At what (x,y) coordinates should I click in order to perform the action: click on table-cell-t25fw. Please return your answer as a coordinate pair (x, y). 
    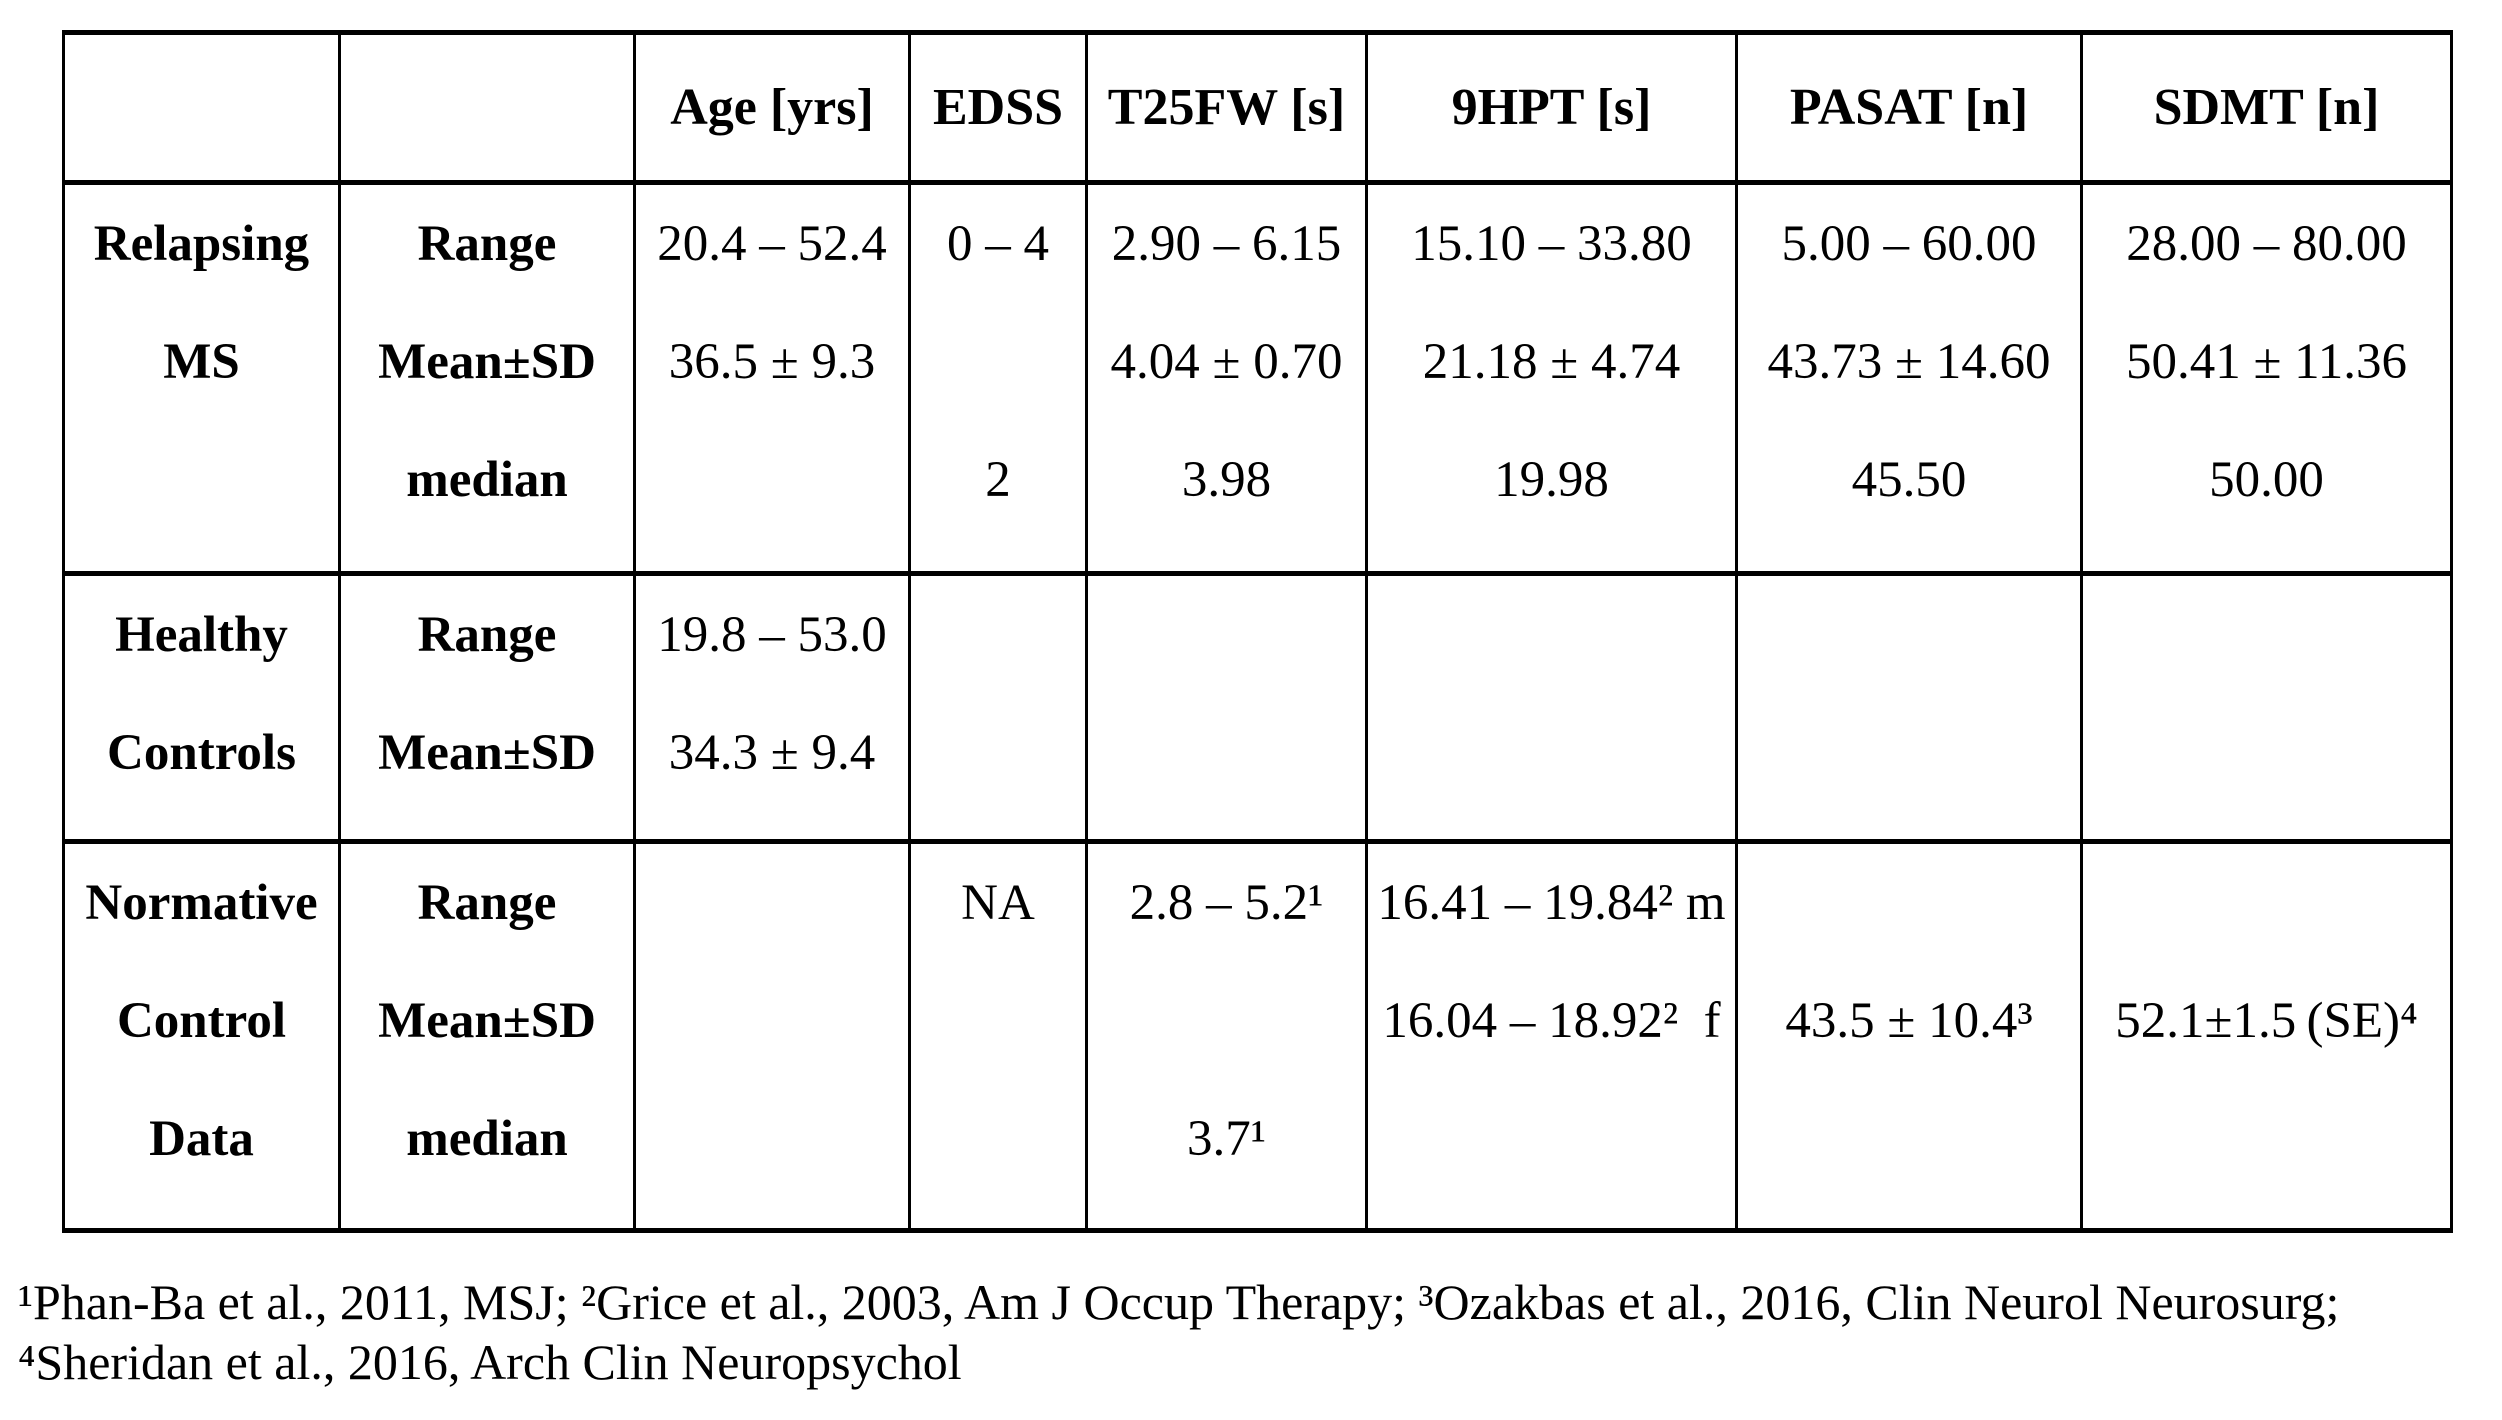
    Looking at the image, I should click on (1226, 707).